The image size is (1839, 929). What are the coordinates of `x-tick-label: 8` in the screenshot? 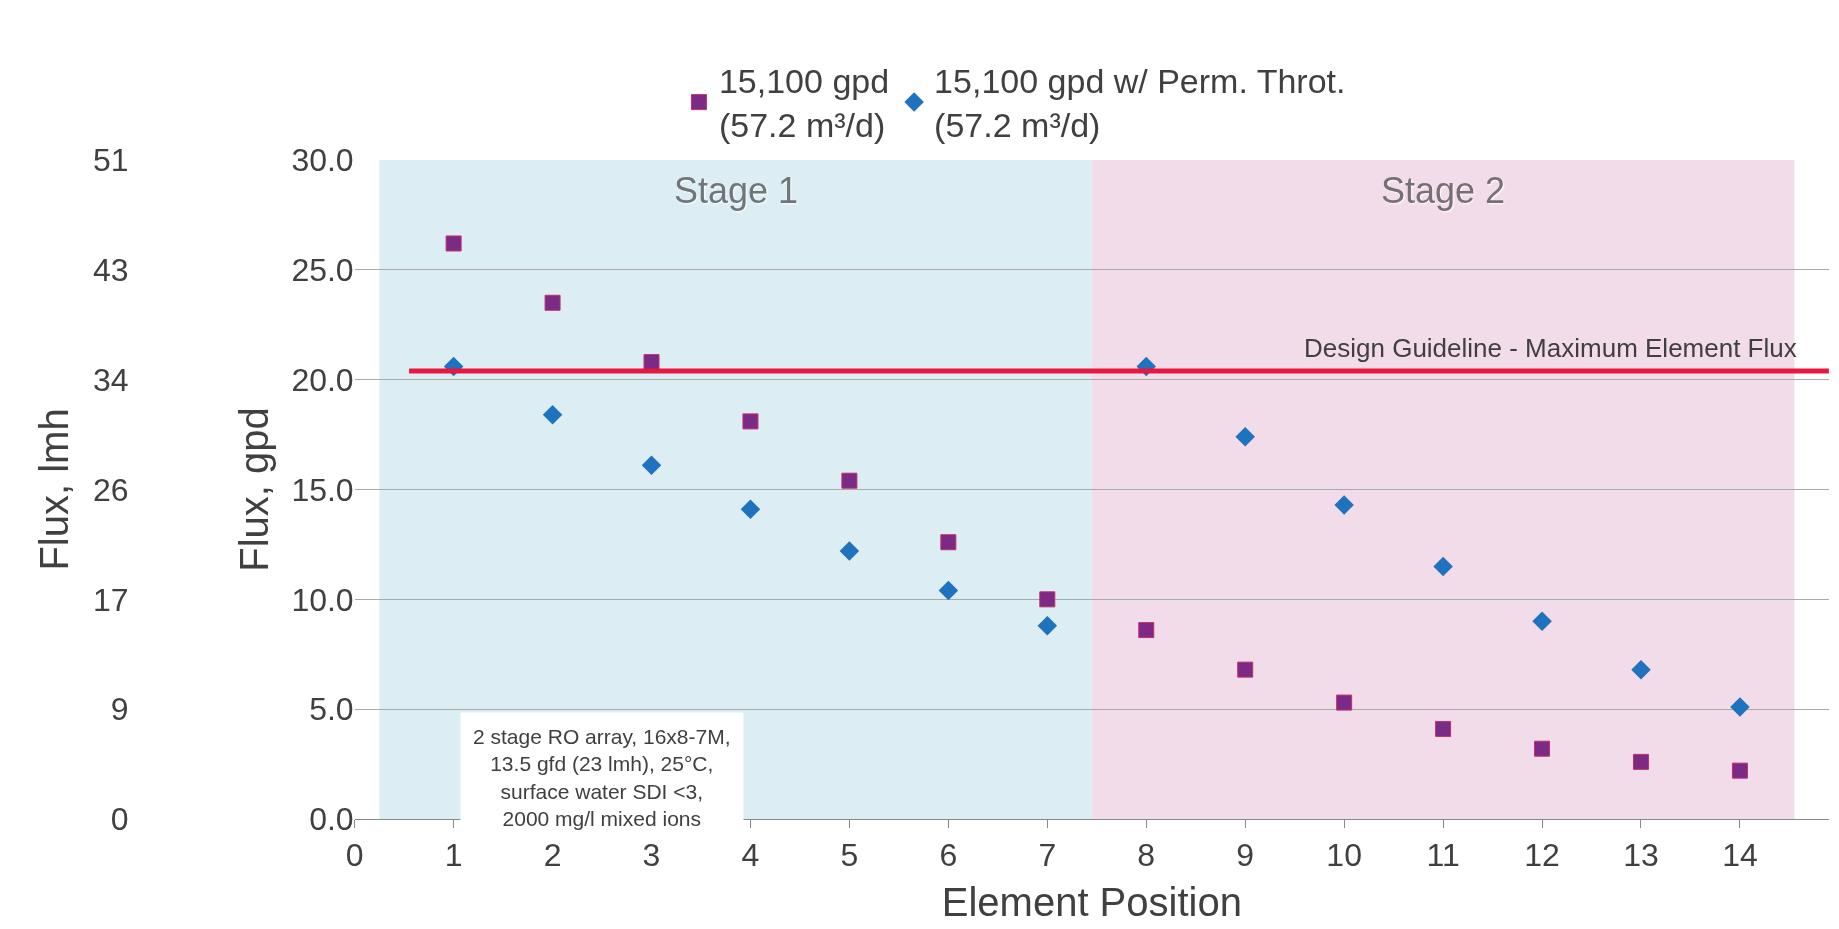 It's located at (1146, 855).